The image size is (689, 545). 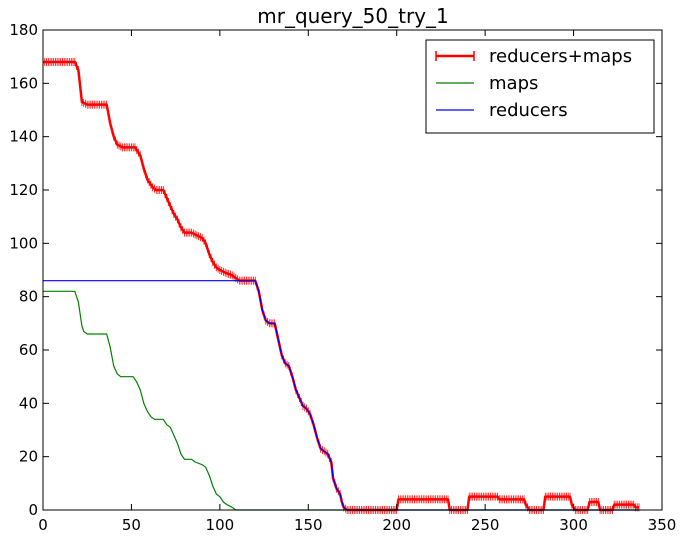 What do you see at coordinates (396, 525) in the screenshot?
I see `x-tick-label: 200` at bounding box center [396, 525].